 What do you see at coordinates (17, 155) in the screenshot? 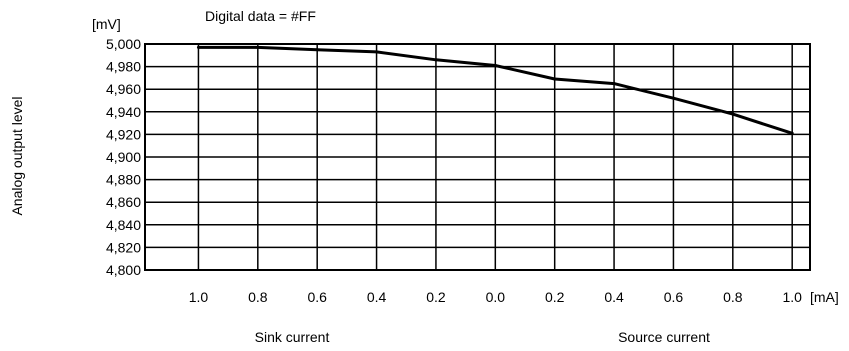
I see `y-axis-label: Analog output level` at bounding box center [17, 155].